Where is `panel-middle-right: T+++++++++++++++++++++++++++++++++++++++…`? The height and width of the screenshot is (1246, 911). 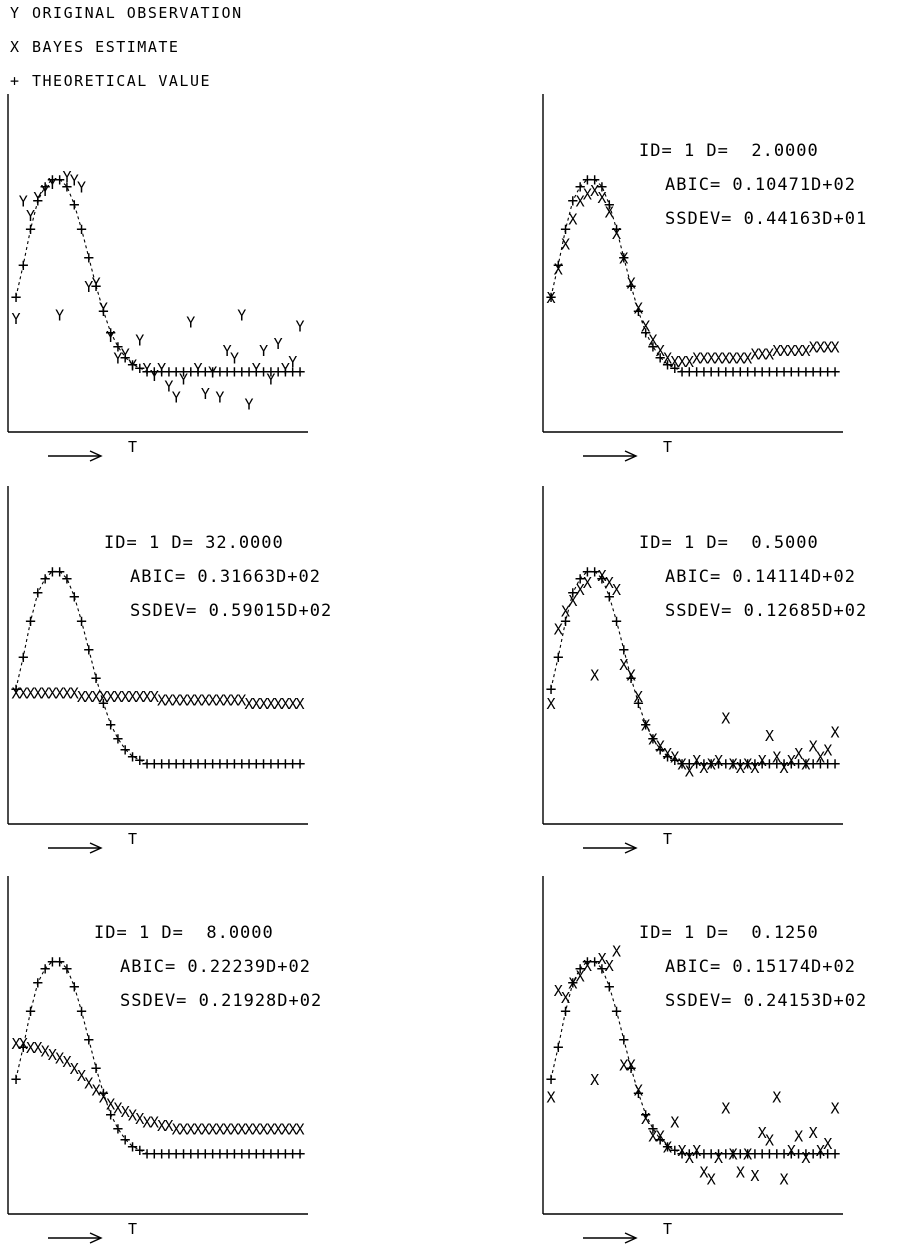 panel-middle-right: T+++++++++++++++++++++++++++++++++++++++… is located at coordinates (704, 670).